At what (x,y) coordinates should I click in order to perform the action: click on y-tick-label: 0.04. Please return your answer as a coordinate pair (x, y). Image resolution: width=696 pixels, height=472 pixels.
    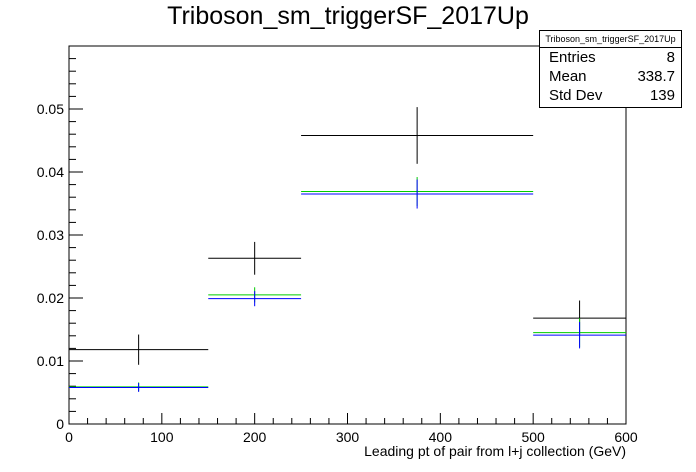
    Looking at the image, I should click on (50, 172).